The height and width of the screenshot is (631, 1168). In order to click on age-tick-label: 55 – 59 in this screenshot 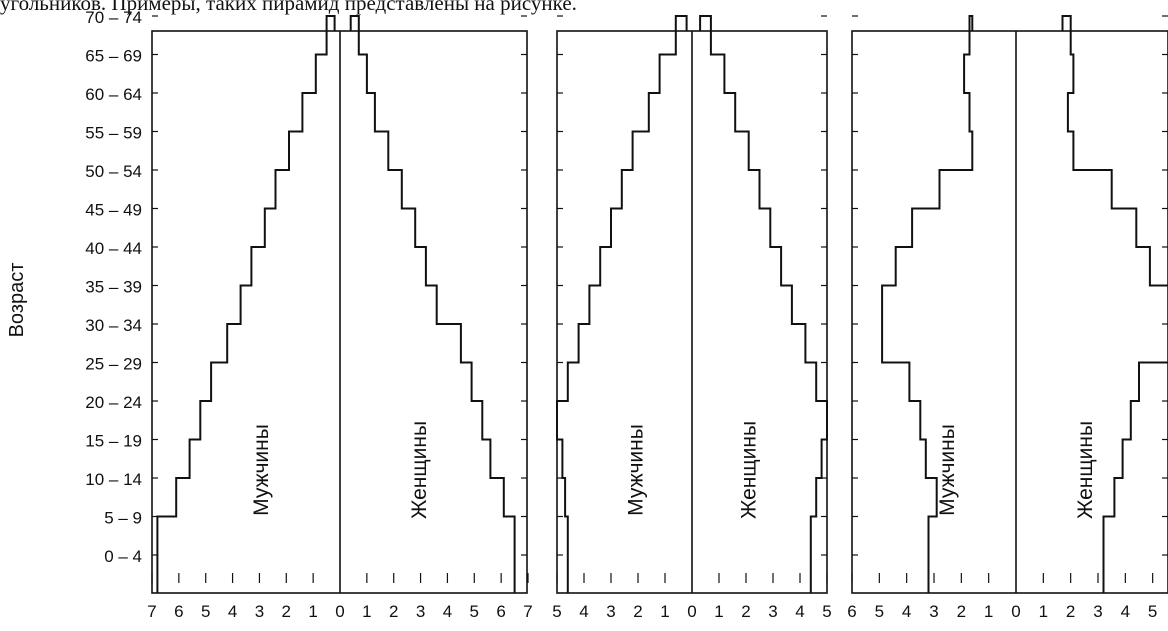, I will do `click(113, 133)`.